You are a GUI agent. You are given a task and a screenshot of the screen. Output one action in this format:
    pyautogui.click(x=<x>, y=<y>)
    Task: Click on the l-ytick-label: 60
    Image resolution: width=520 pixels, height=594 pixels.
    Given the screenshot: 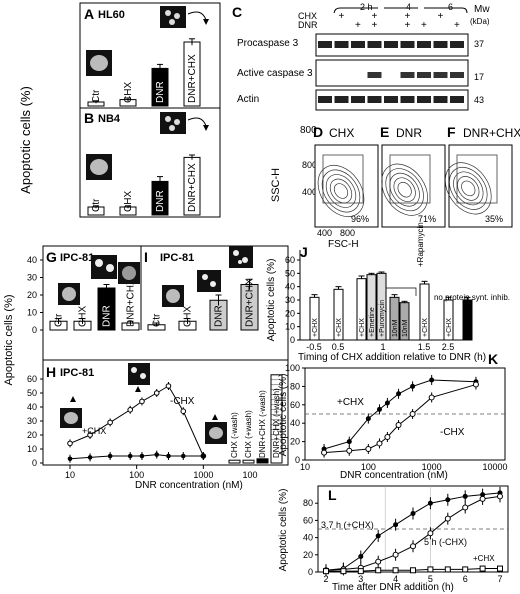 What is the action you would take?
    pyautogui.click(x=308, y=520)
    